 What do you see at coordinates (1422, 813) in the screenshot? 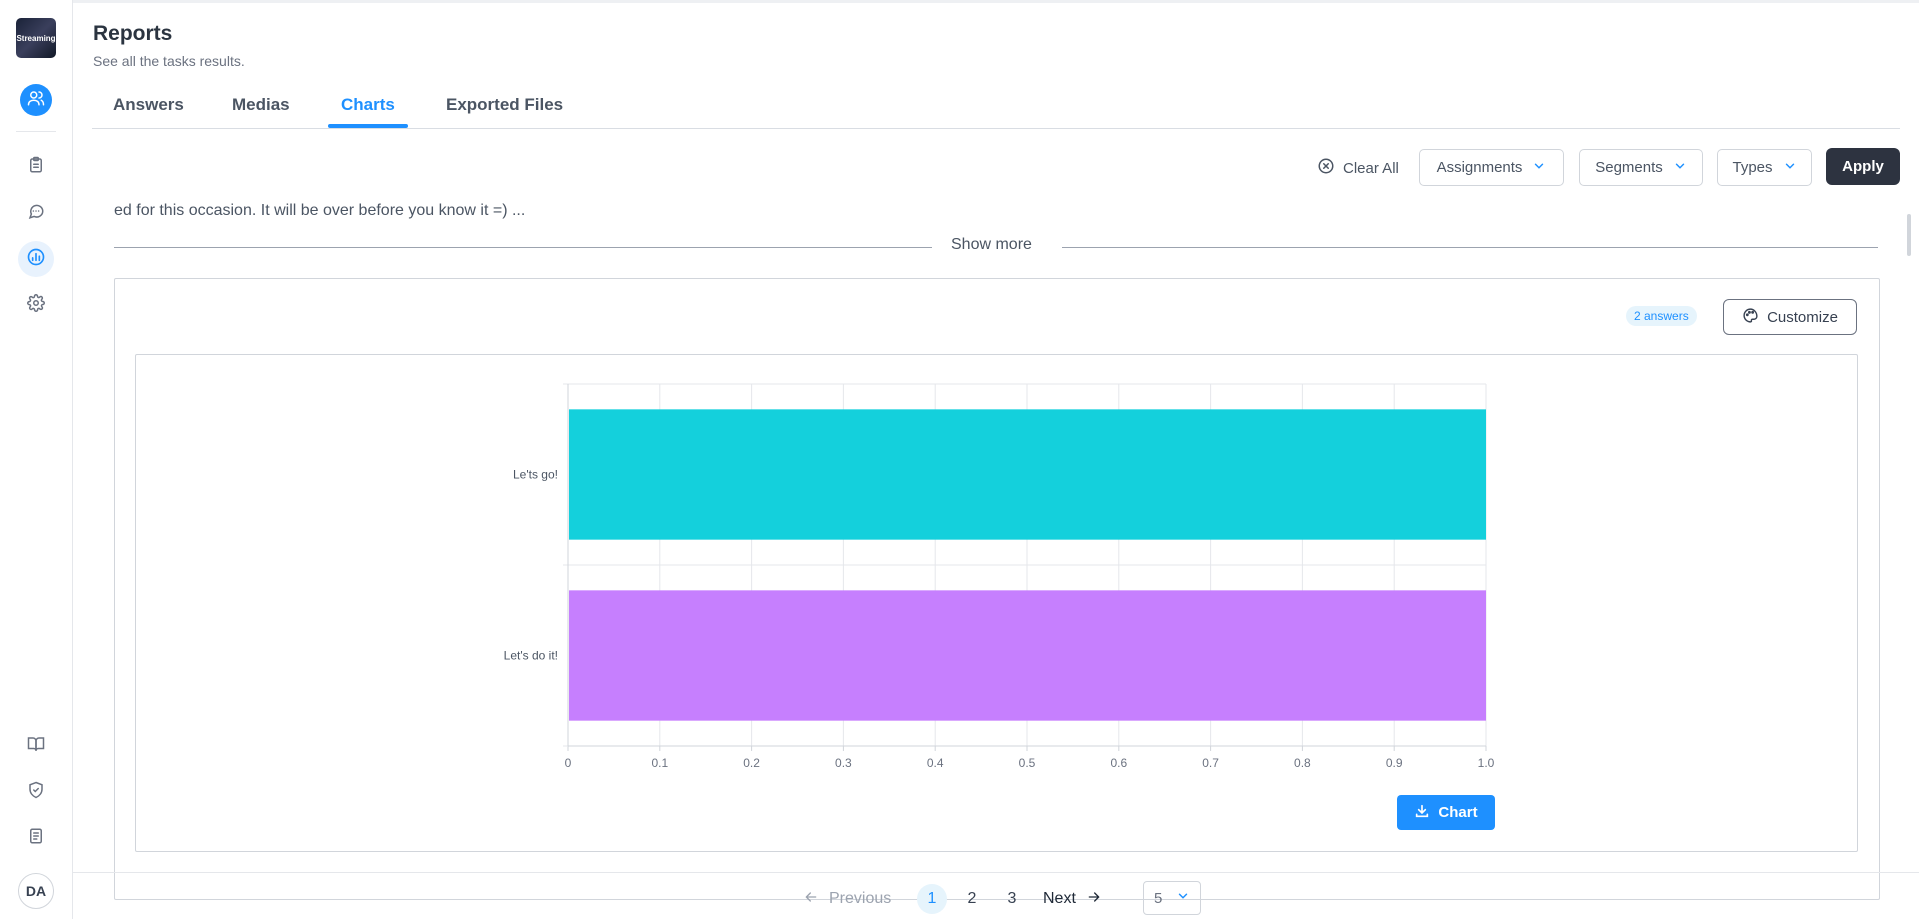
I see `download-icon` at bounding box center [1422, 813].